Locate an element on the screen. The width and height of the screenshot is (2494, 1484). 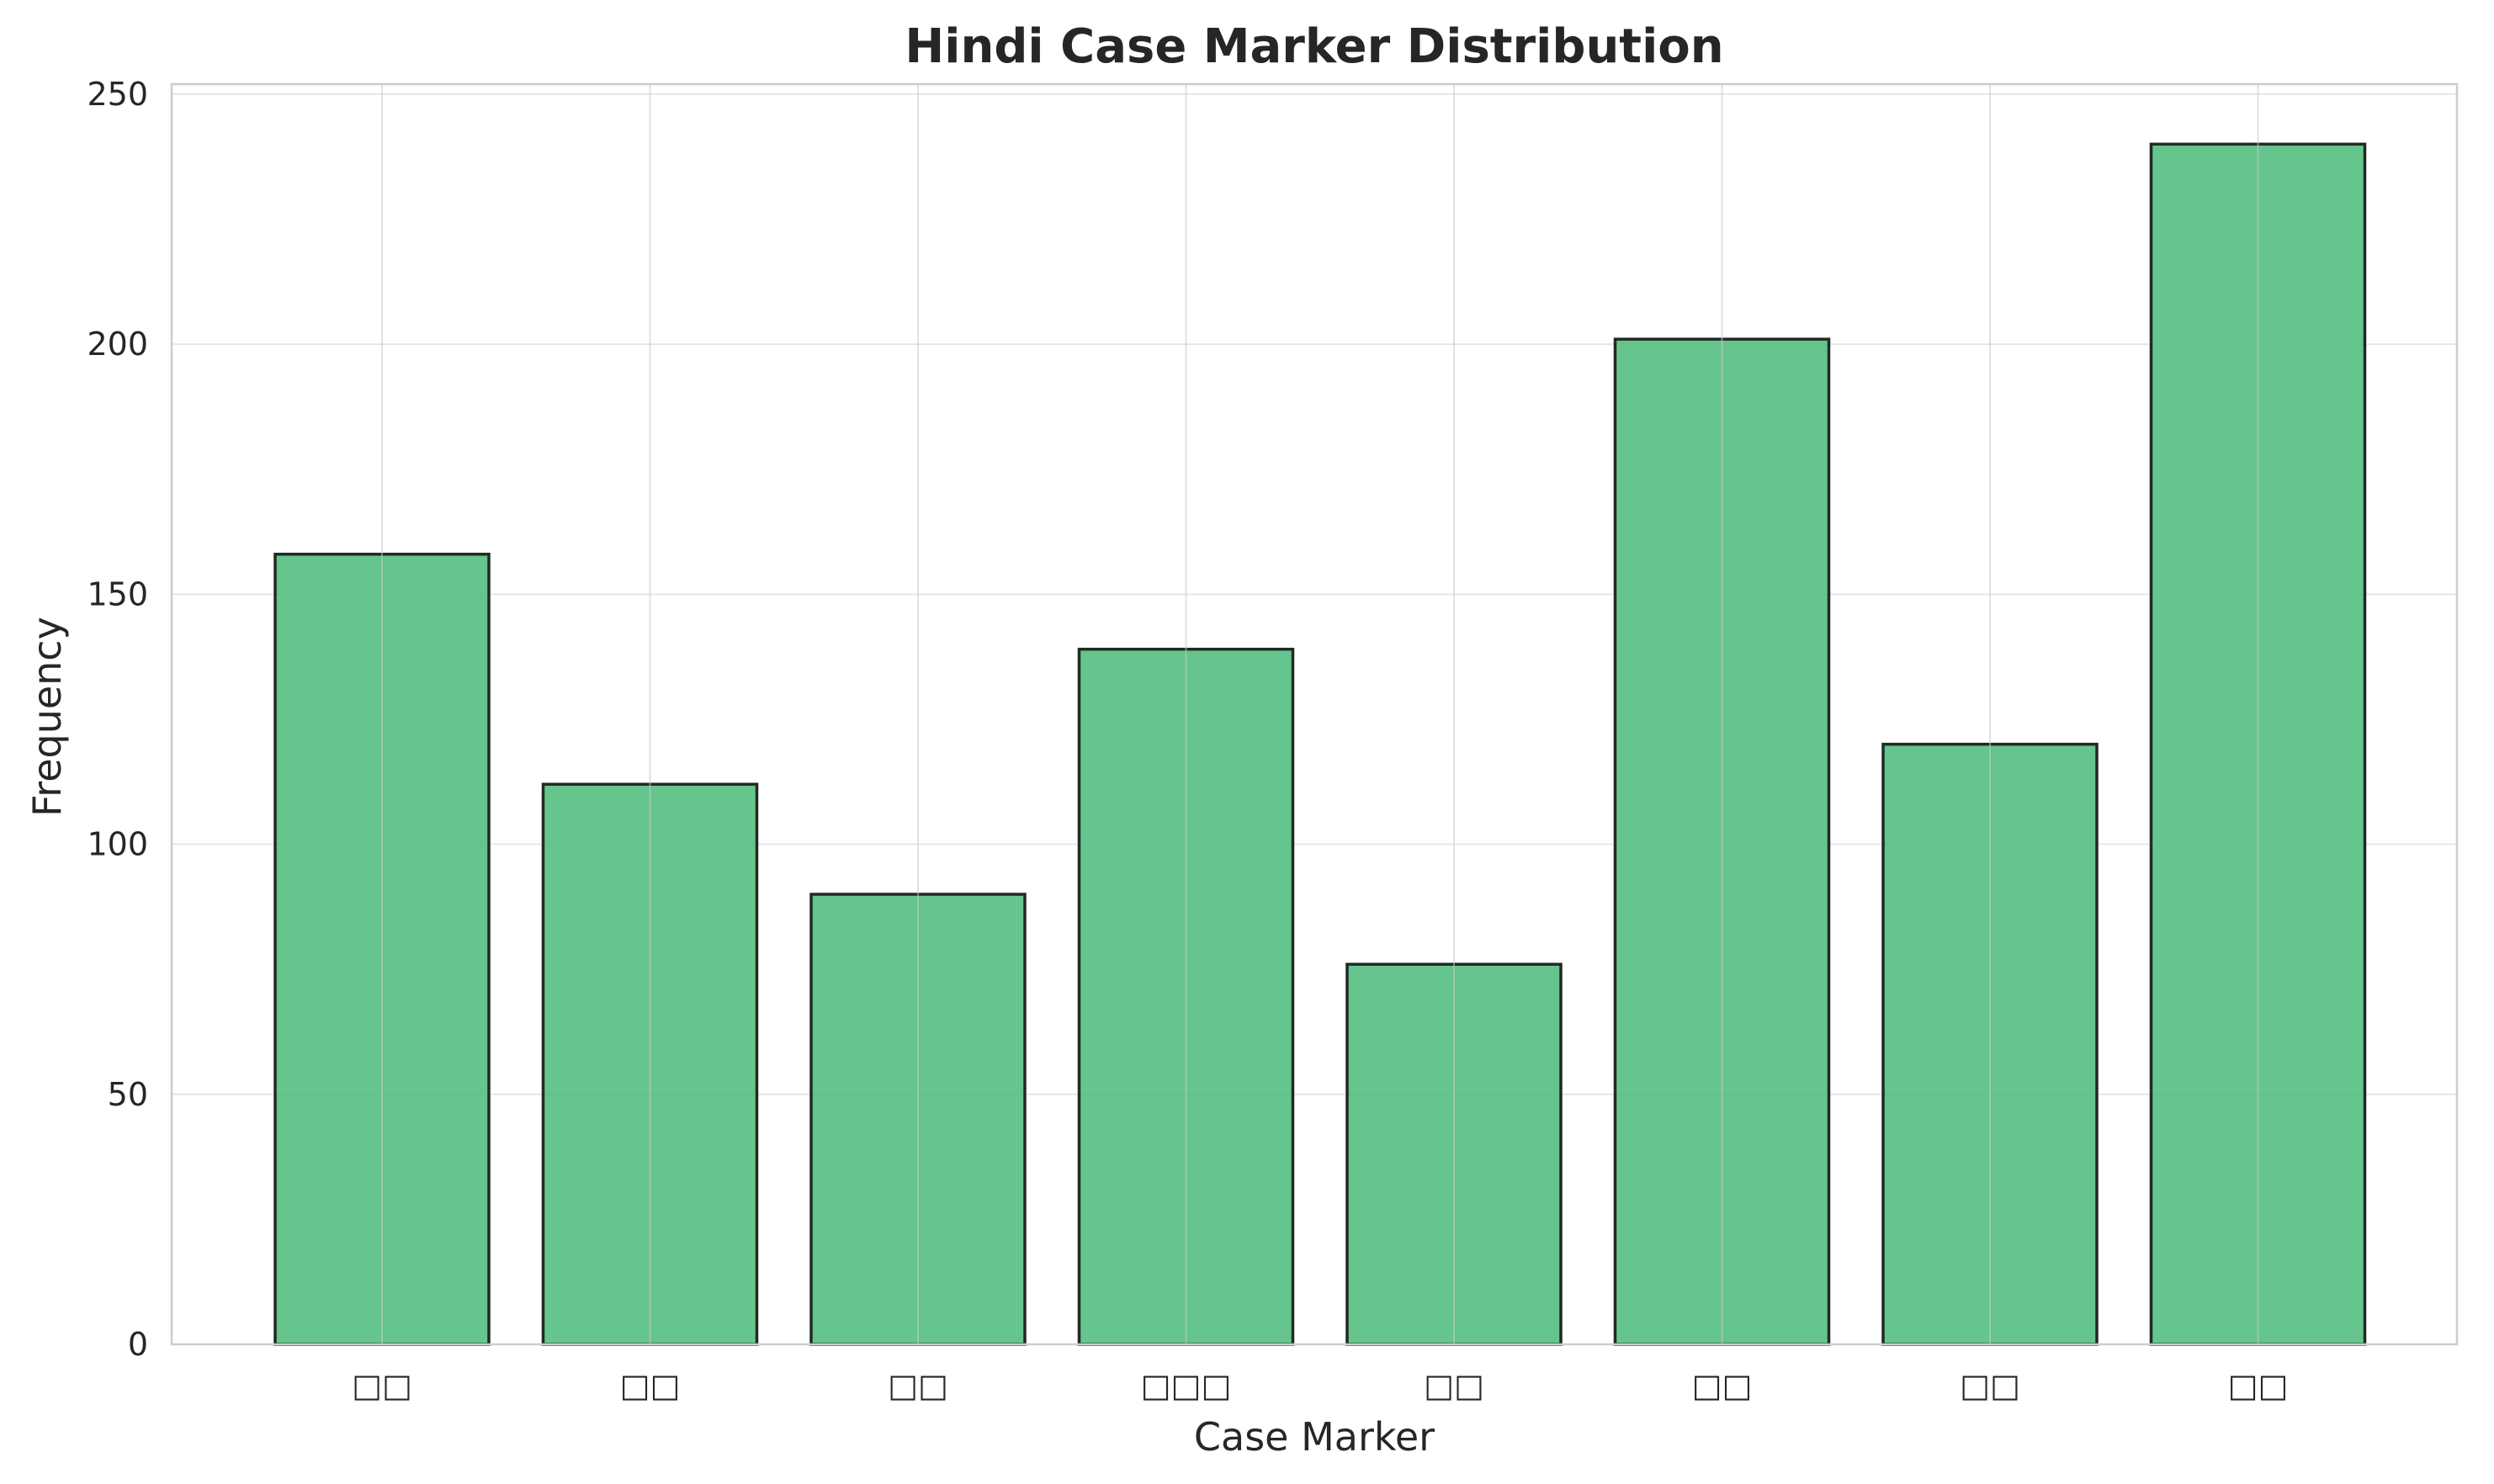
y-tick-label: 0 is located at coordinates (138, 1344).